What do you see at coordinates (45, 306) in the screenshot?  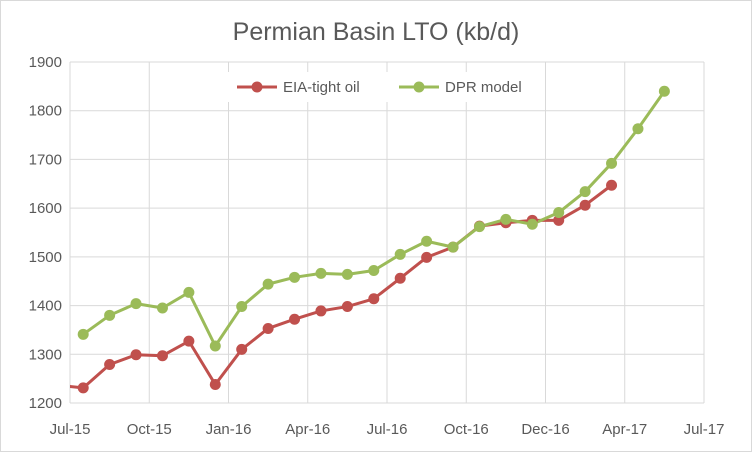 I see `y-tick-label: 1400` at bounding box center [45, 306].